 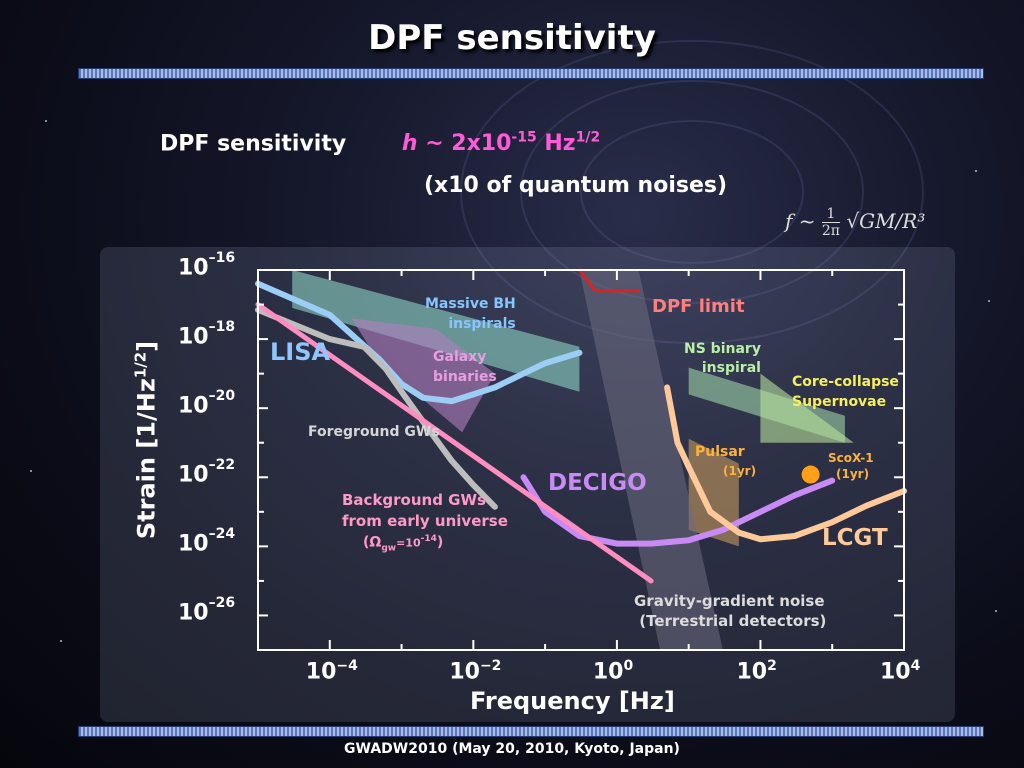 What do you see at coordinates (572, 701) in the screenshot?
I see `x-axis-label: Frequency [Hz]` at bounding box center [572, 701].